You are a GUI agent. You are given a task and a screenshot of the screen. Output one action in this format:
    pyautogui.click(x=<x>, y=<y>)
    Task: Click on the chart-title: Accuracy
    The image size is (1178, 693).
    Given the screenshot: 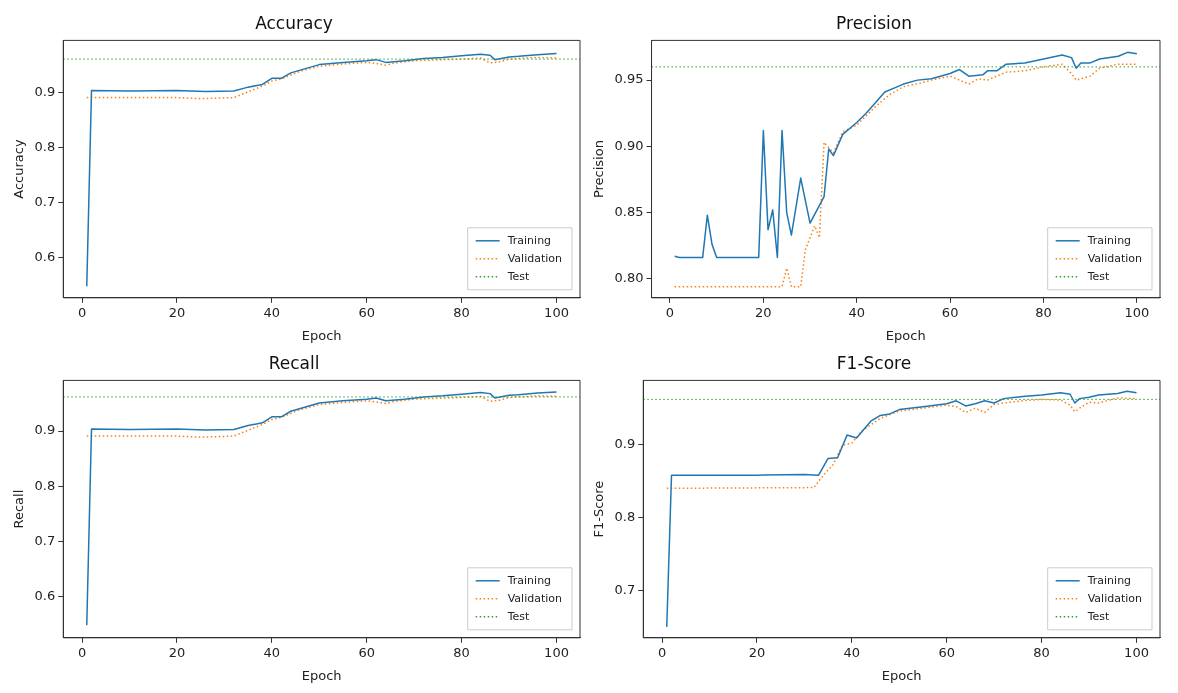 What is the action you would take?
    pyautogui.click(x=294, y=22)
    